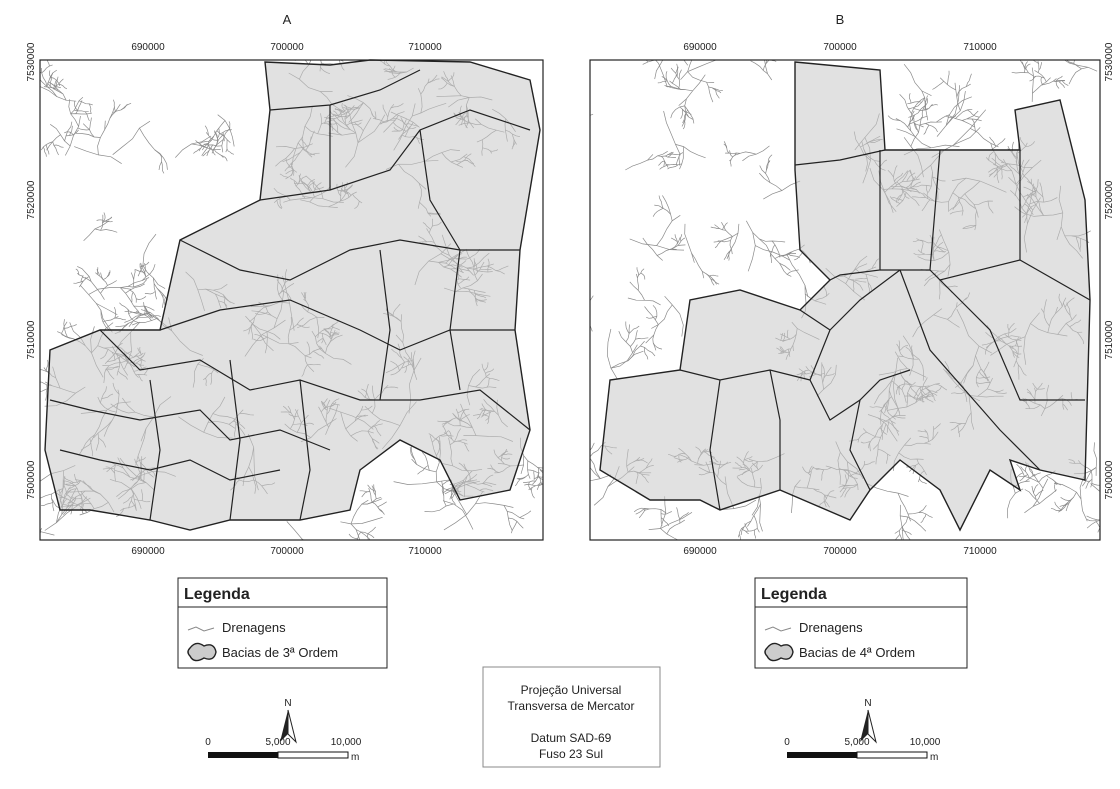 This screenshot has width=1120, height=789. I want to click on legend-item: Drenagens, so click(831, 627).